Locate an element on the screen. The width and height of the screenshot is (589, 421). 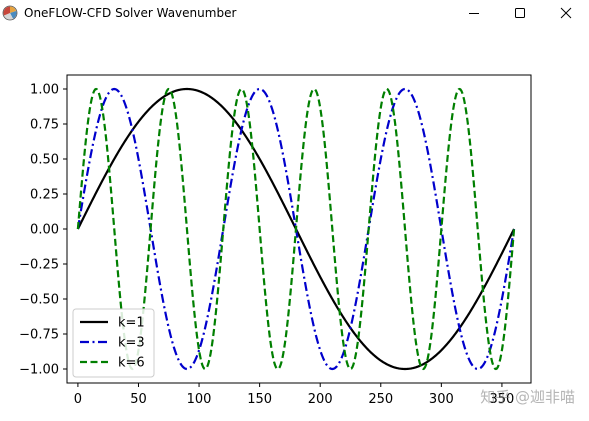
legend-box is located at coordinates (113, 343).